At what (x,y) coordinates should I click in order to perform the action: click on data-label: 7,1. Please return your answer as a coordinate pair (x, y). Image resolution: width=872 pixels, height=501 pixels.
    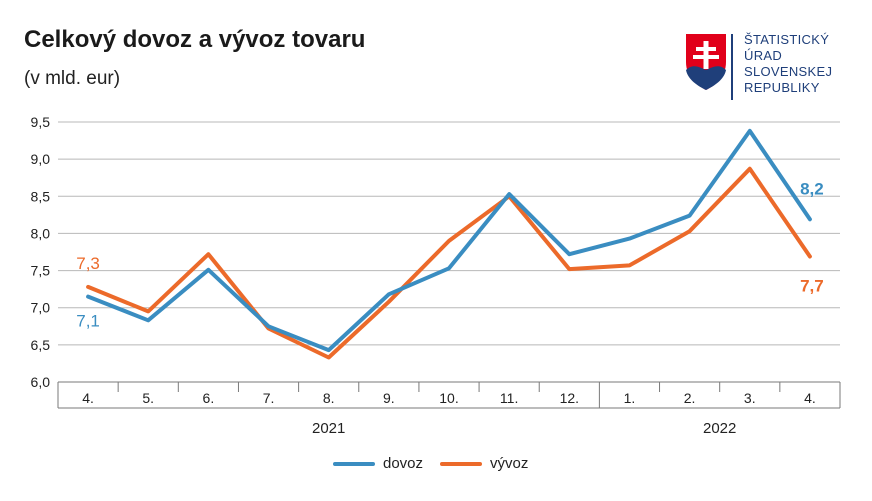
    Looking at the image, I should click on (88, 321).